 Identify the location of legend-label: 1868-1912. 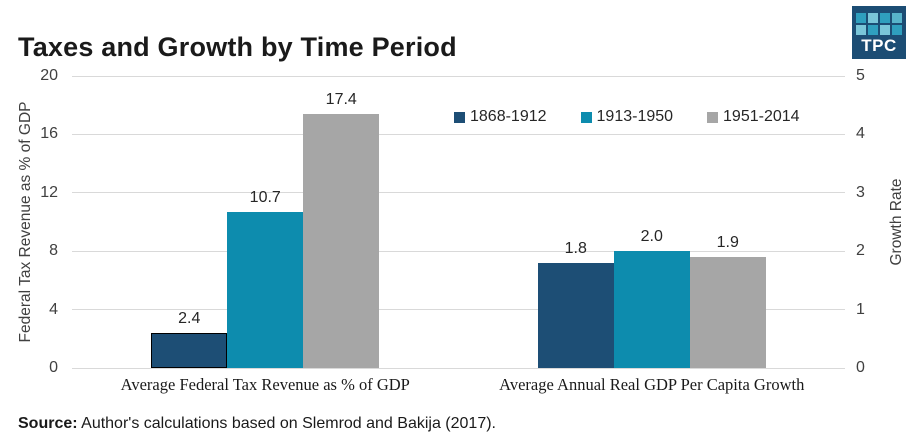
(508, 116).